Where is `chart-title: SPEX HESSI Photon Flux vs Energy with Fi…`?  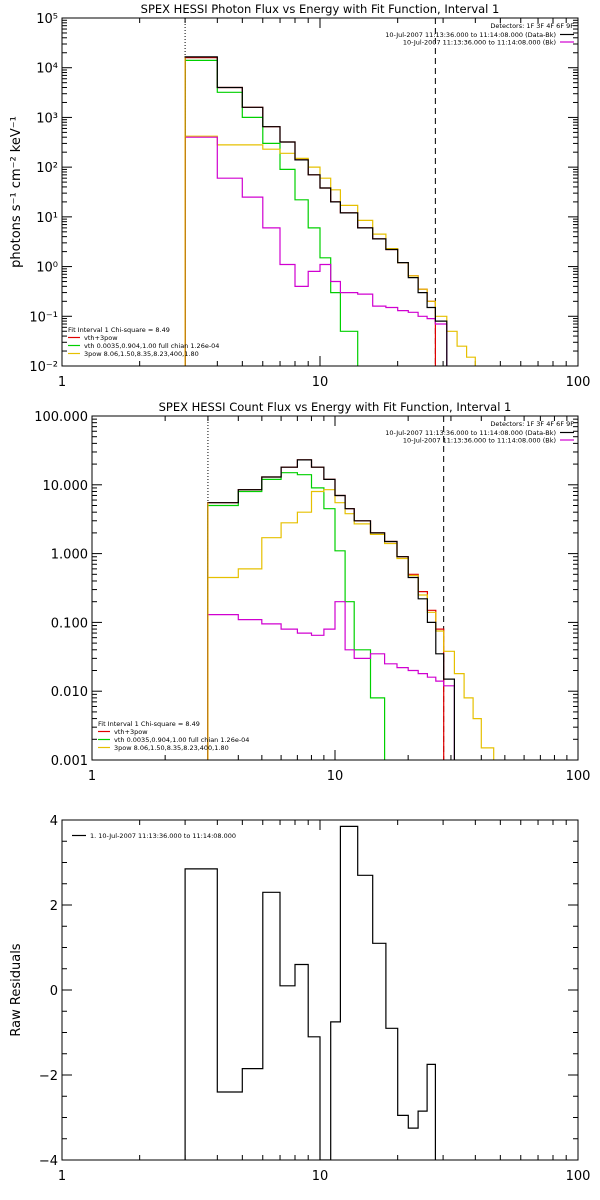 chart-title: SPEX HESSI Photon Flux vs Energy with Fi… is located at coordinates (320, 9).